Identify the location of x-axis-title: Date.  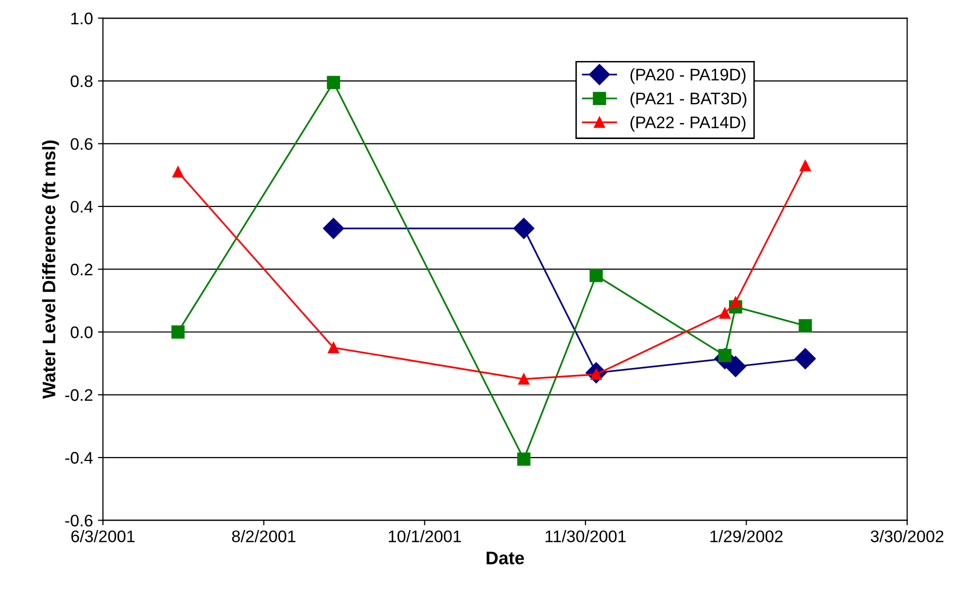
(505, 558).